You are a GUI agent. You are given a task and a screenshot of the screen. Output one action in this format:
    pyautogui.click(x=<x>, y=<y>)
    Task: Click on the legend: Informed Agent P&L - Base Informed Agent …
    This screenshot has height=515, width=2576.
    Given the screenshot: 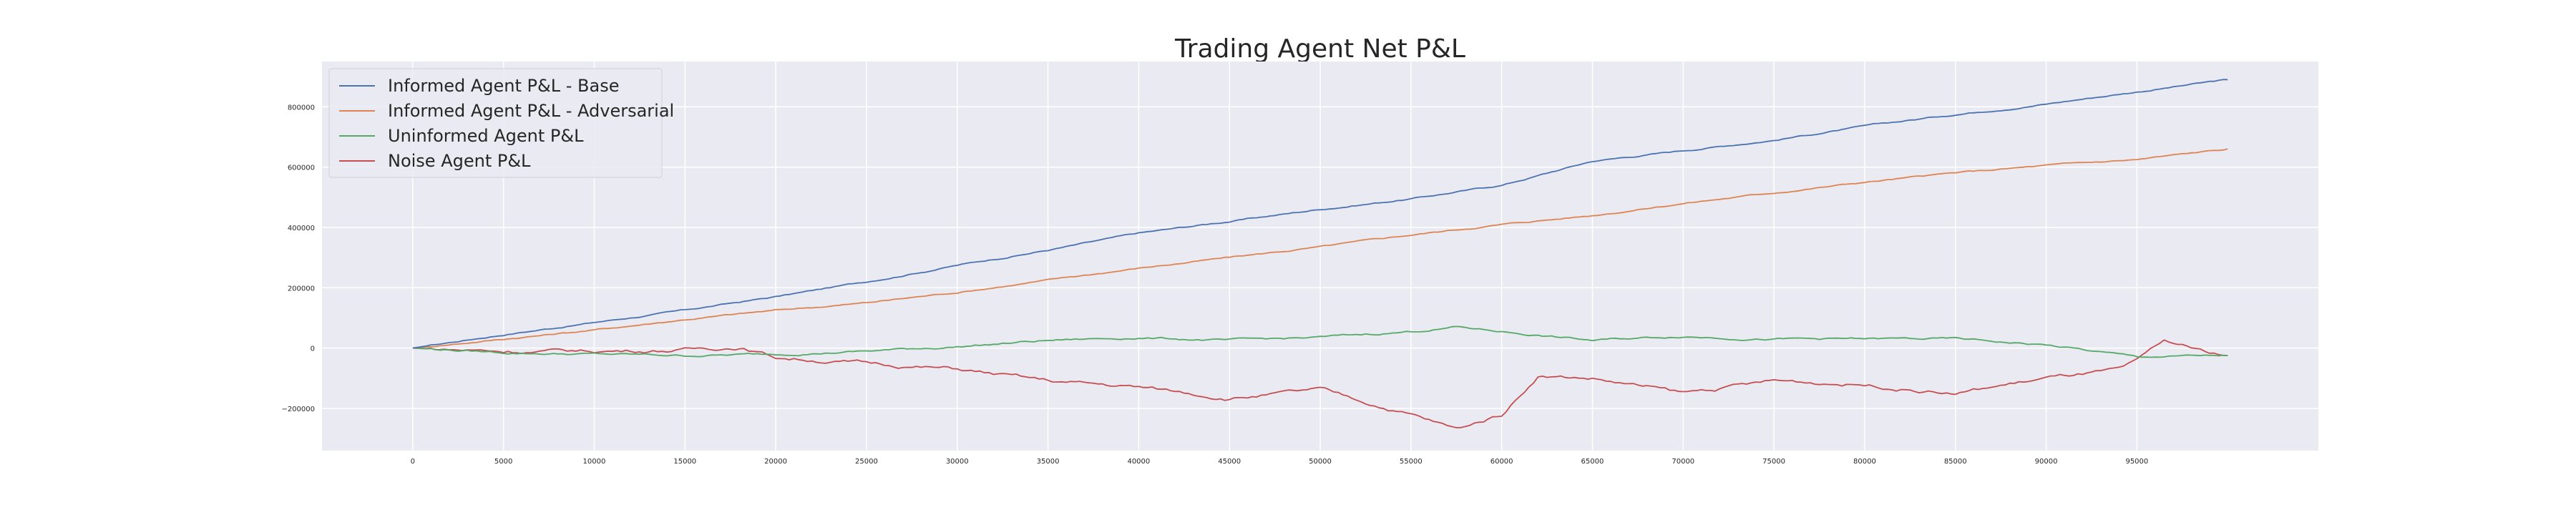 What is the action you would take?
    pyautogui.click(x=501, y=123)
    